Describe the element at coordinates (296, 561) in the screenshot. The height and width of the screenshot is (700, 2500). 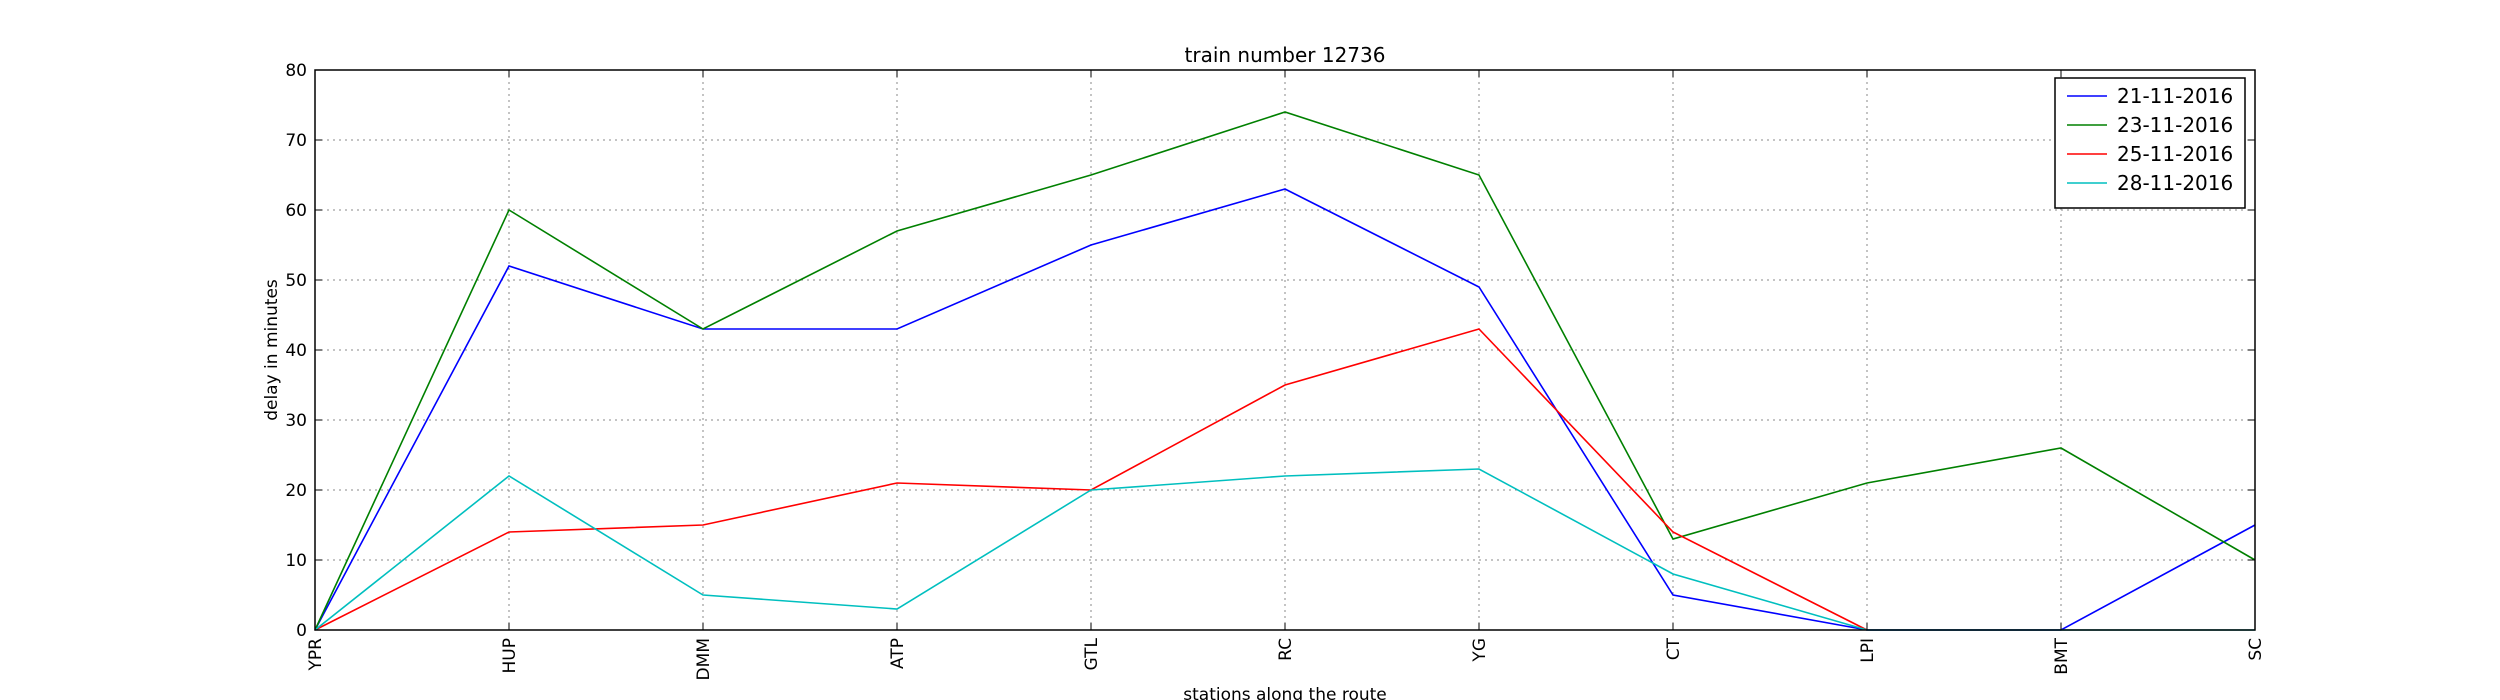
I see `y-tick-label: 10` at that location.